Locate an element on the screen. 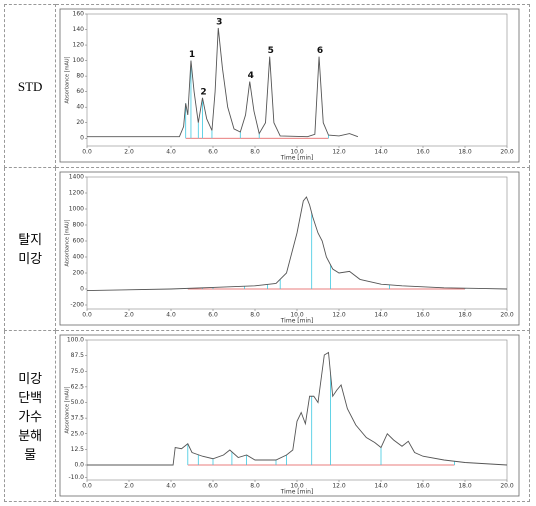 This screenshot has width=536, height=506. y-tick-label: 60 is located at coordinates (81, 91).